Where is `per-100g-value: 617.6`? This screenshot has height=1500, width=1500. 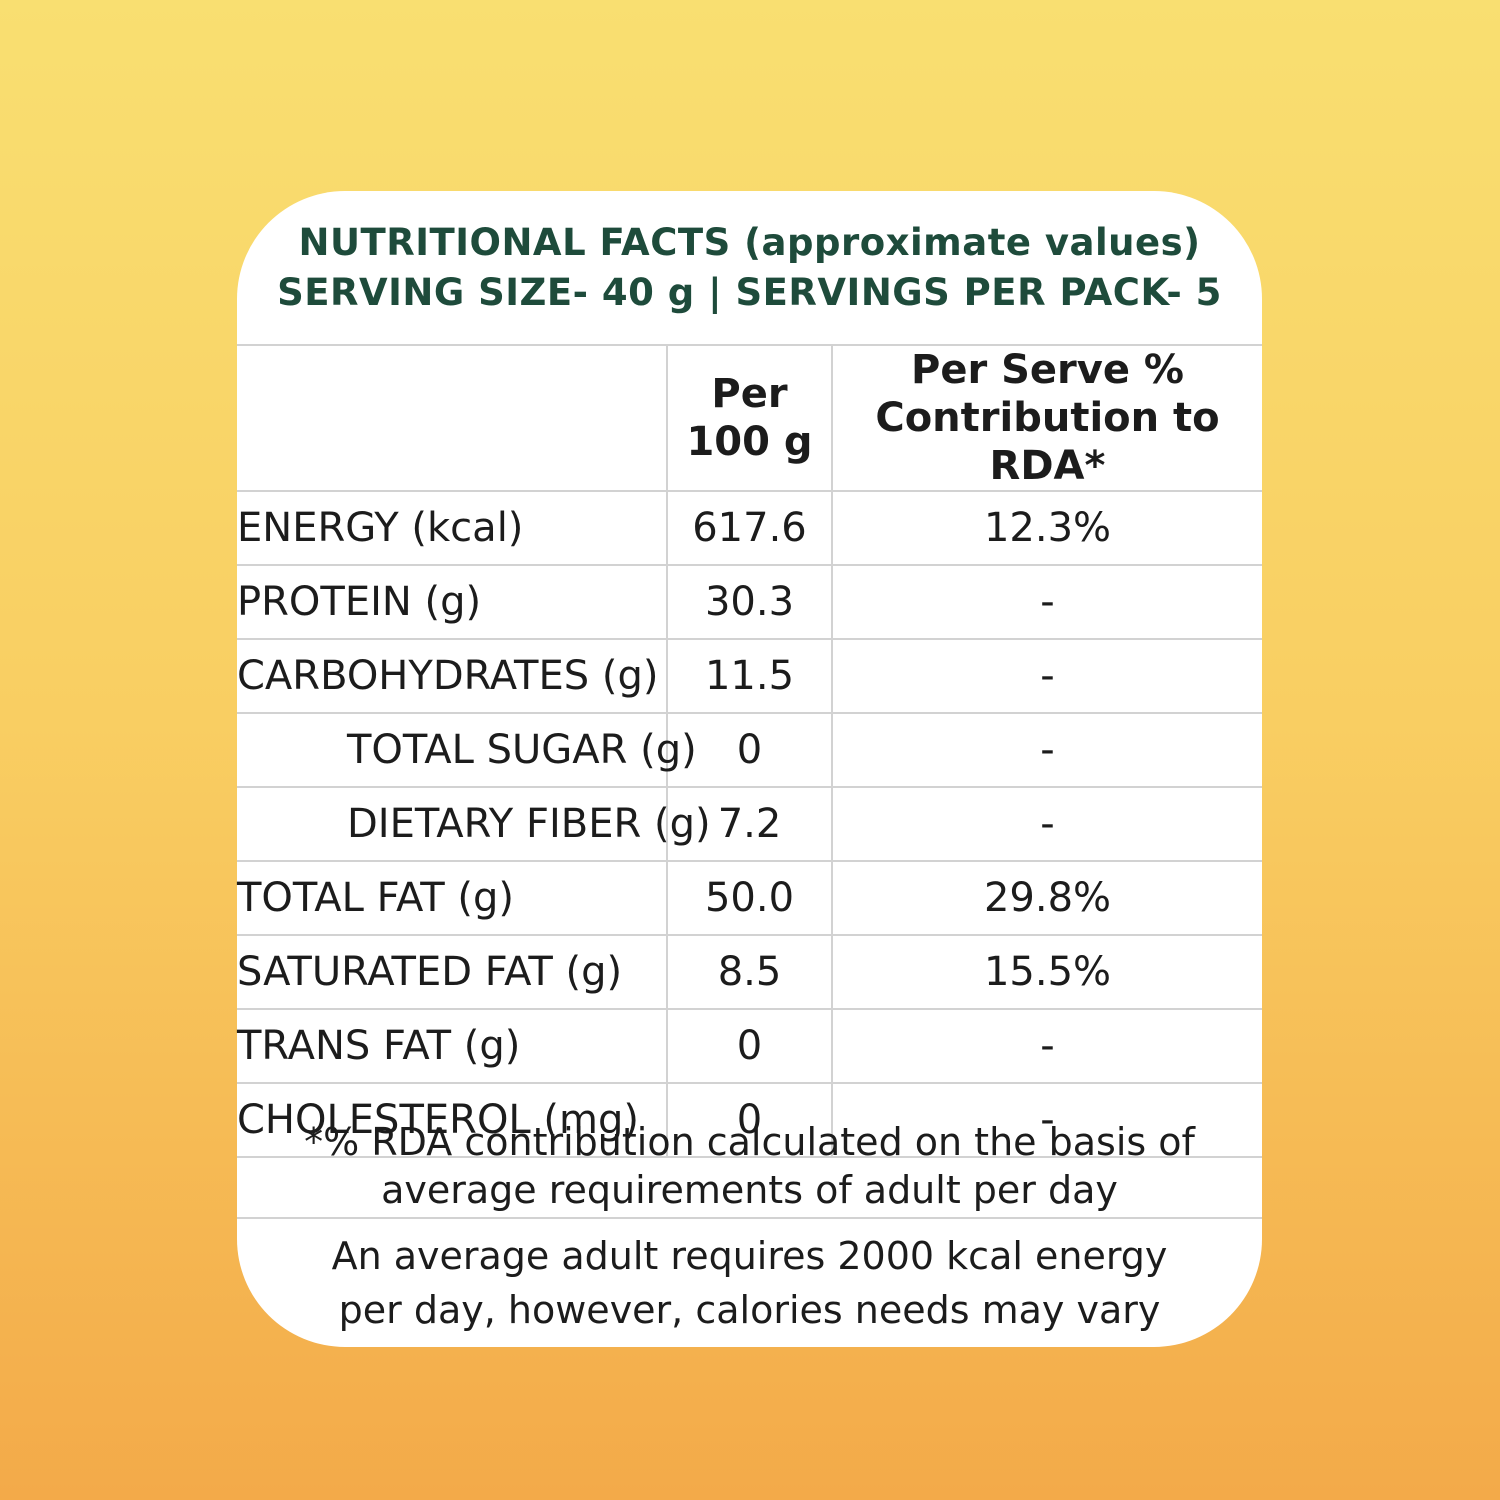
per-100g-value: 617.6 is located at coordinates (749, 527).